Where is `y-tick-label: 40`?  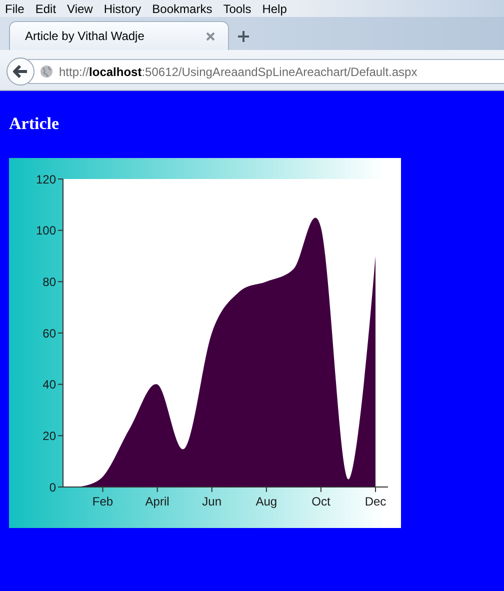
y-tick-label: 40 is located at coordinates (49, 385).